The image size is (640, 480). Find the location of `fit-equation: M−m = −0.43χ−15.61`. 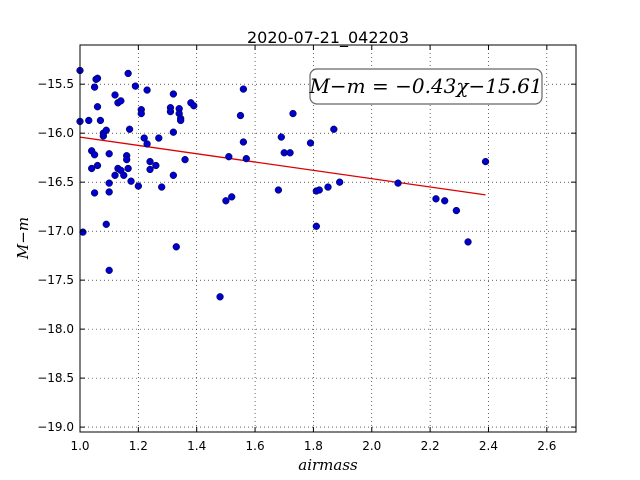

fit-equation: M−m = −0.43χ−15.61 is located at coordinates (425, 86).